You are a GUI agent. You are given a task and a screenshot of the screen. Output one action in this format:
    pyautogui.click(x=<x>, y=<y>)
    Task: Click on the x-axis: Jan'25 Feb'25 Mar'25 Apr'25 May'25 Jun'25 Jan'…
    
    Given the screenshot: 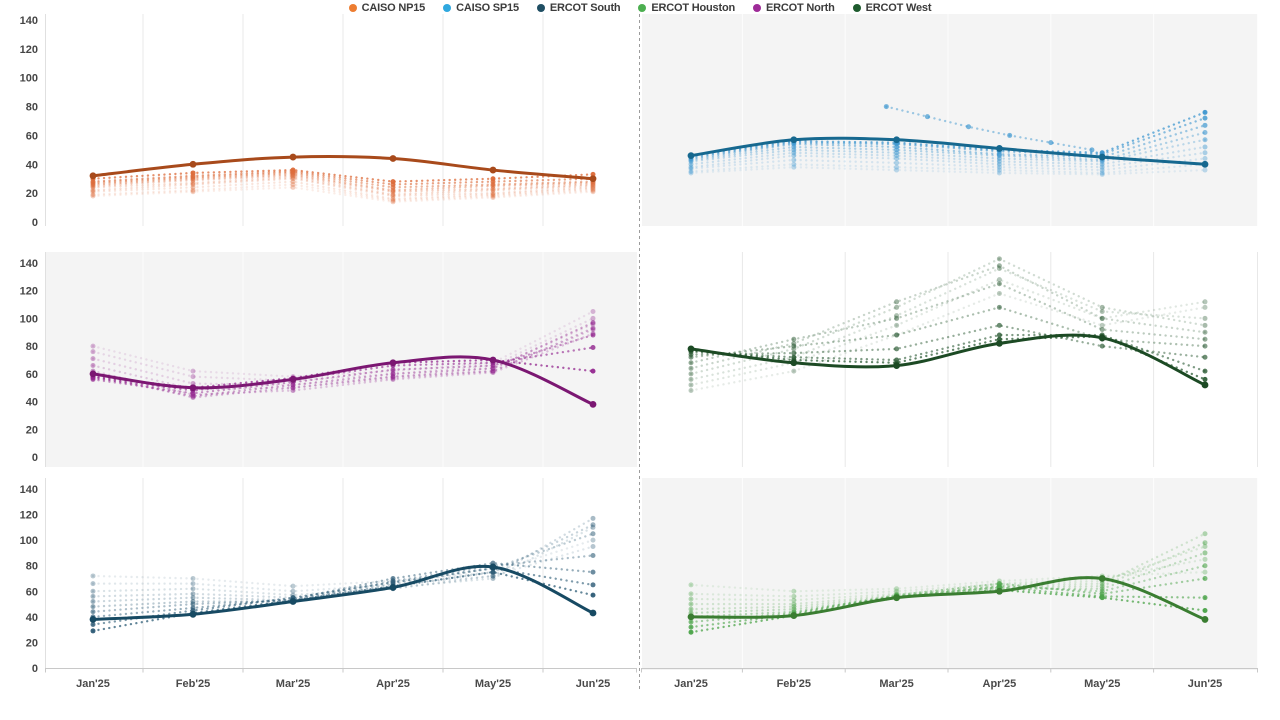 What is the action you would take?
    pyautogui.click(x=651, y=679)
    